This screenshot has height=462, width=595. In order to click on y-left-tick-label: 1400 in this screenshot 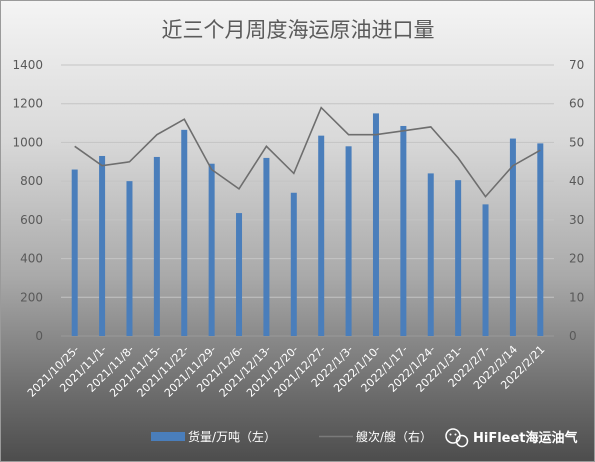, I will do `click(27, 65)`.